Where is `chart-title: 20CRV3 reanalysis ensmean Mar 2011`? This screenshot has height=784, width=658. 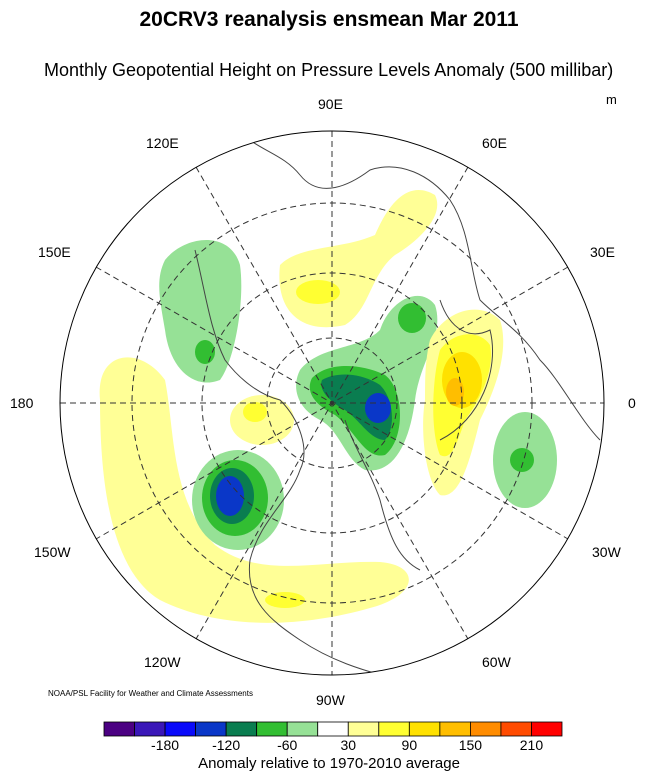
chart-title: 20CRV3 reanalysis ensmean Mar 2011 is located at coordinates (329, 19).